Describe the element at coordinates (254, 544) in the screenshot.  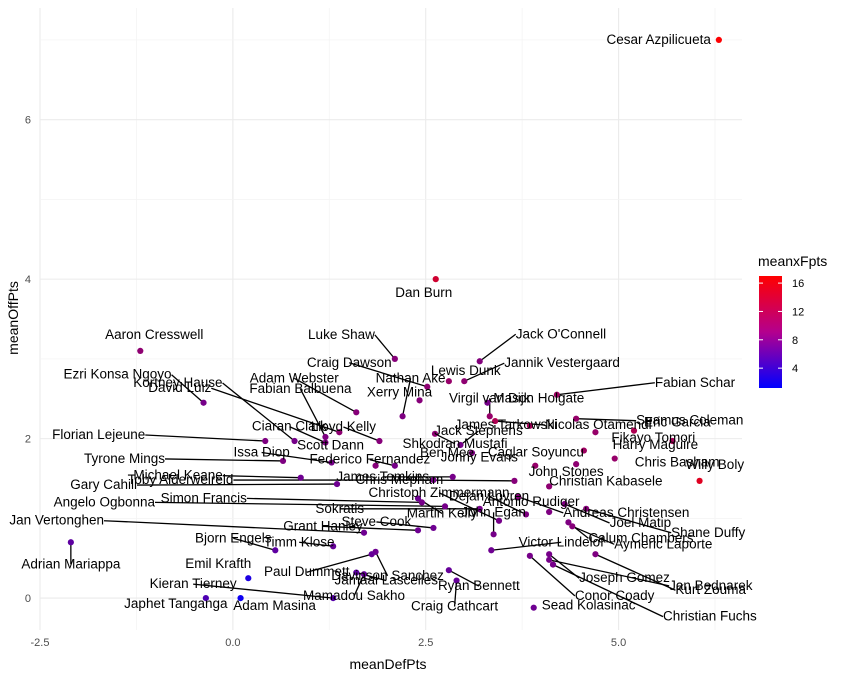
I see `leader-bjorn-engels` at that location.